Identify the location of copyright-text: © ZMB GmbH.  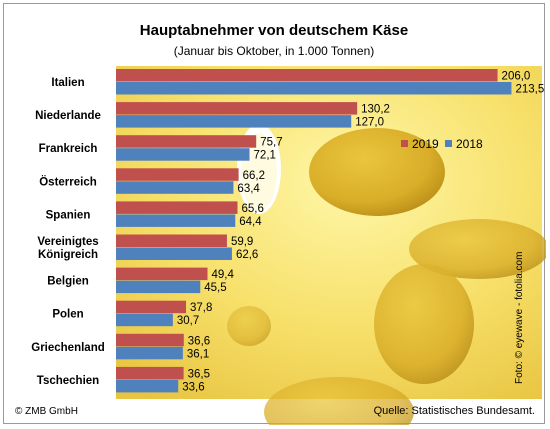
(46, 411).